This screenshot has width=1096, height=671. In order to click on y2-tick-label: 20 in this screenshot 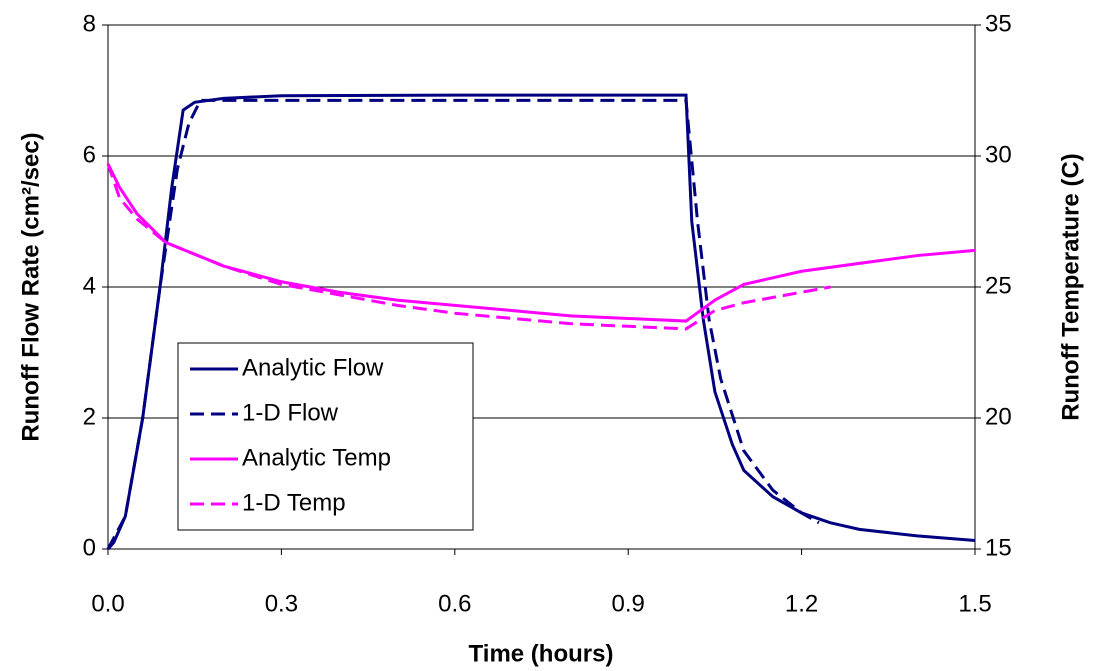, I will do `click(998, 416)`.